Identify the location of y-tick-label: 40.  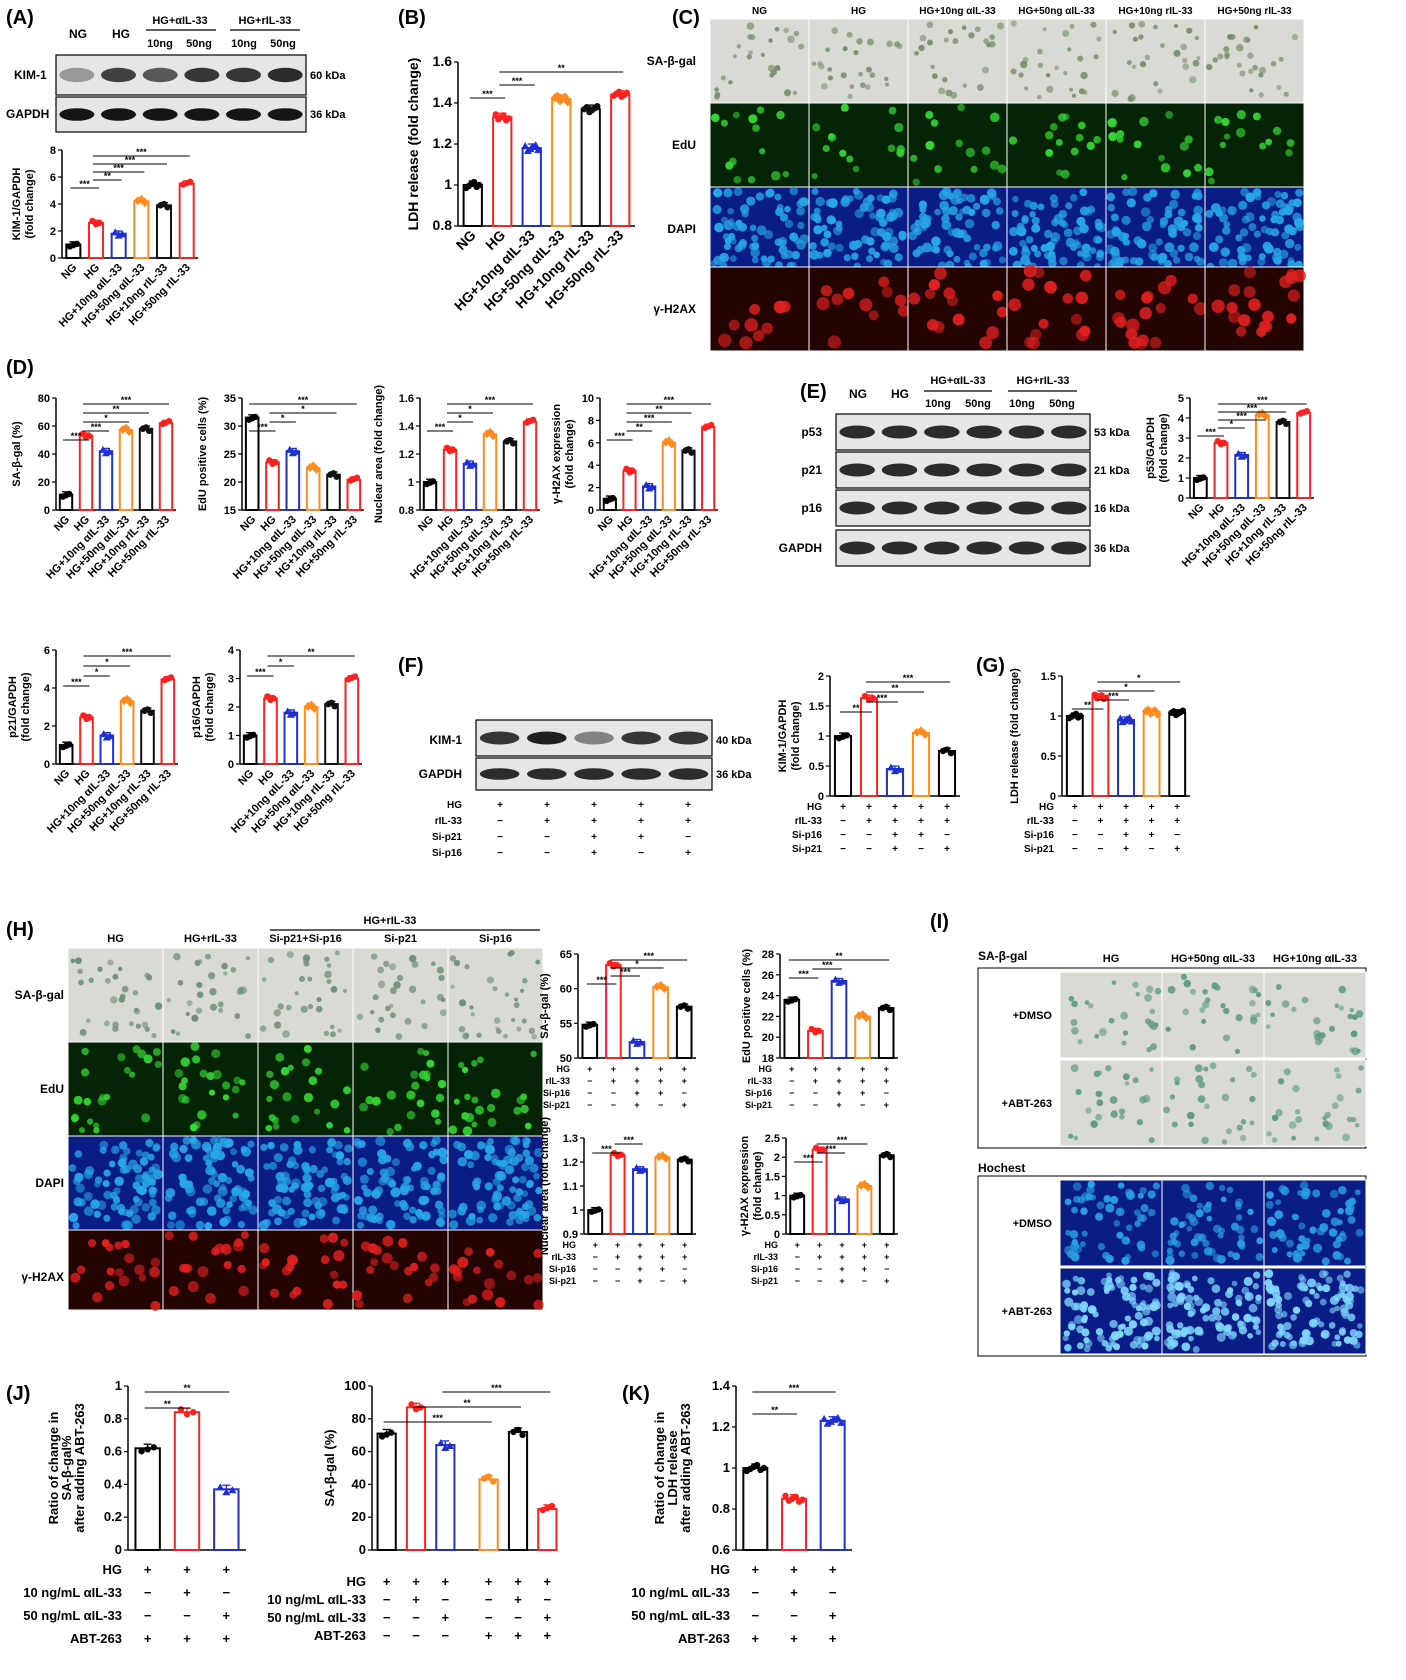
(44, 455).